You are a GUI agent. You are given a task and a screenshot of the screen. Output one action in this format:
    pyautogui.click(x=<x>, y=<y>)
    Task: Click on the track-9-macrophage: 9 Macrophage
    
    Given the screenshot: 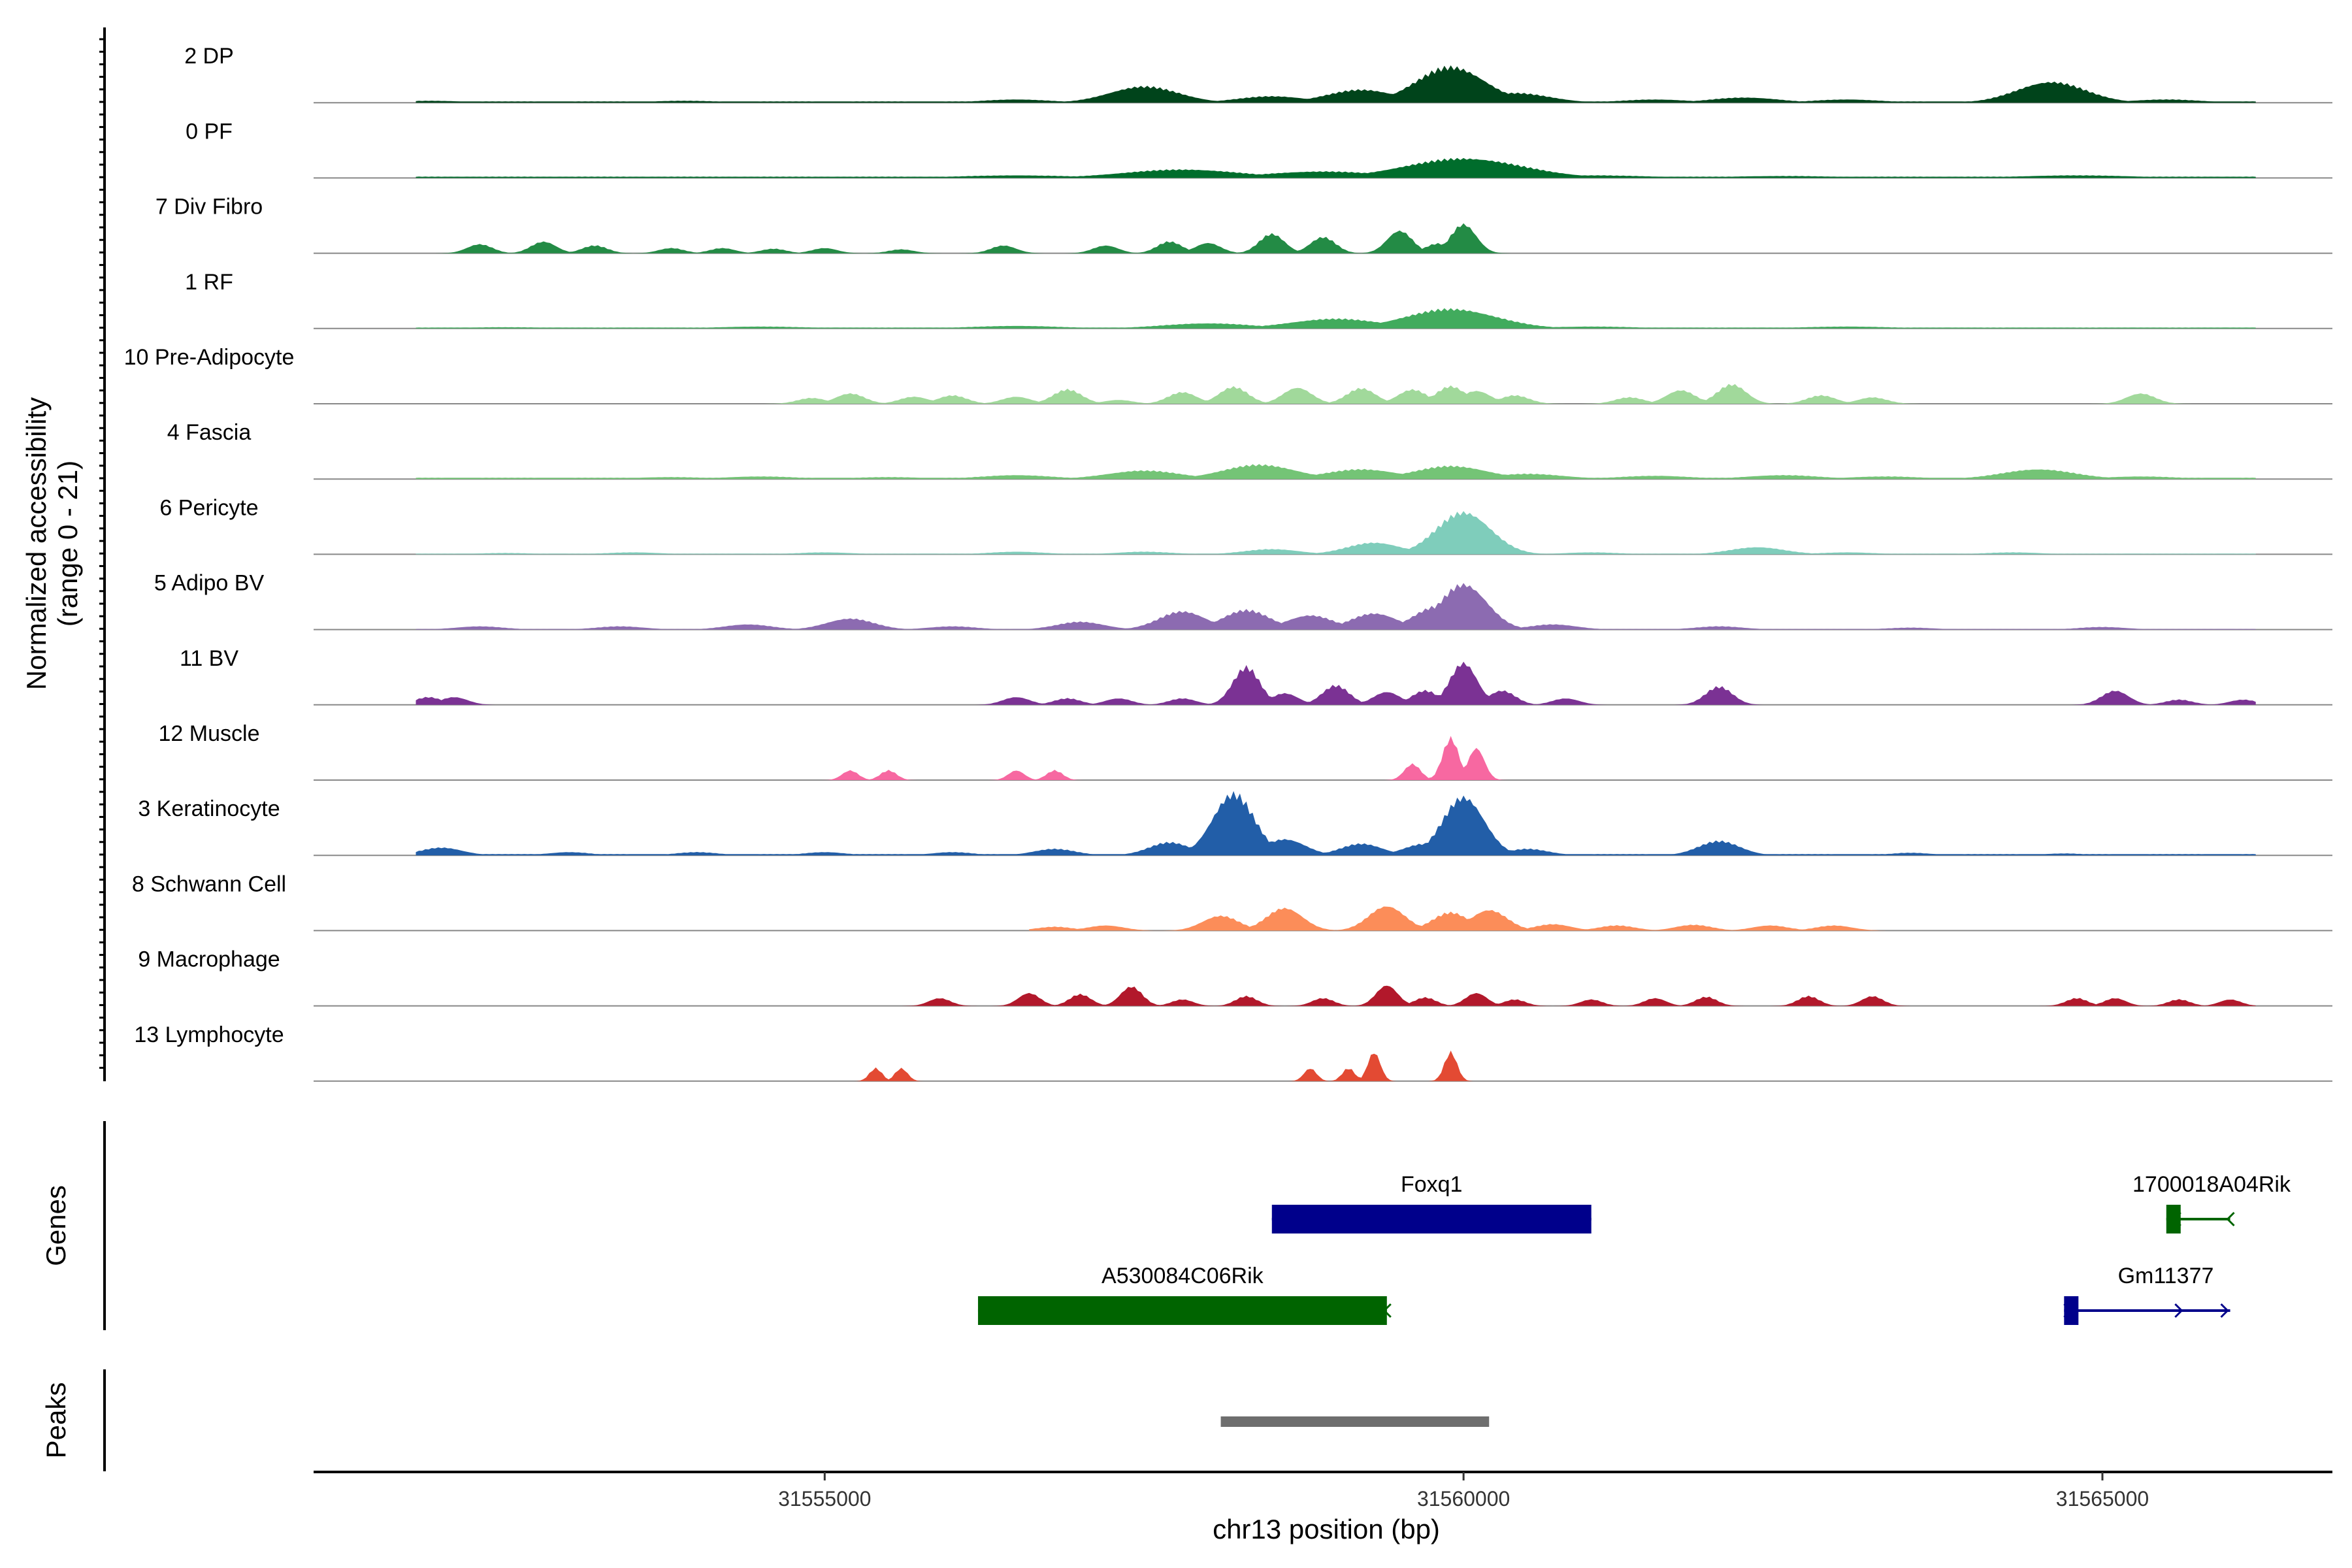 What is the action you would take?
    pyautogui.click(x=1235, y=977)
    